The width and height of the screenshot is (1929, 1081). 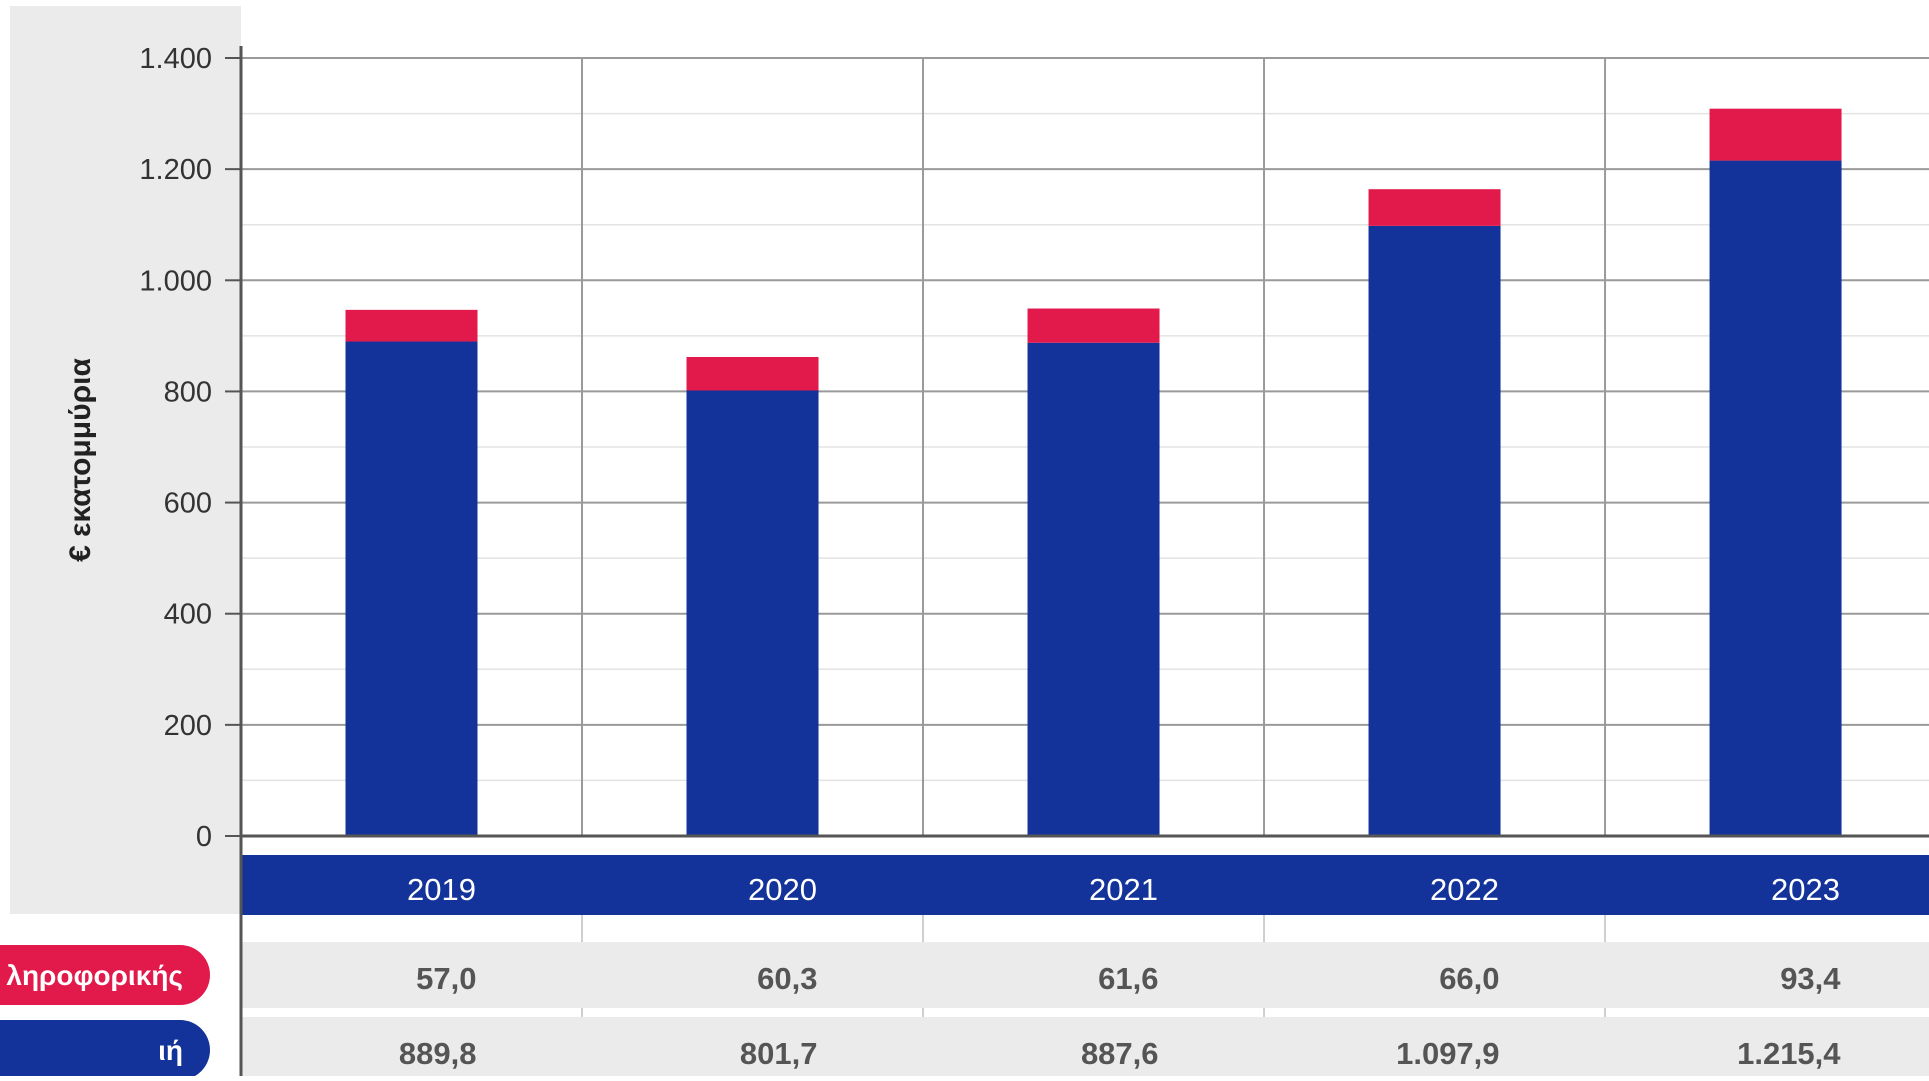 What do you see at coordinates (1447, 1053) in the screenshot?
I see `table-cell-value: 1.097,9` at bounding box center [1447, 1053].